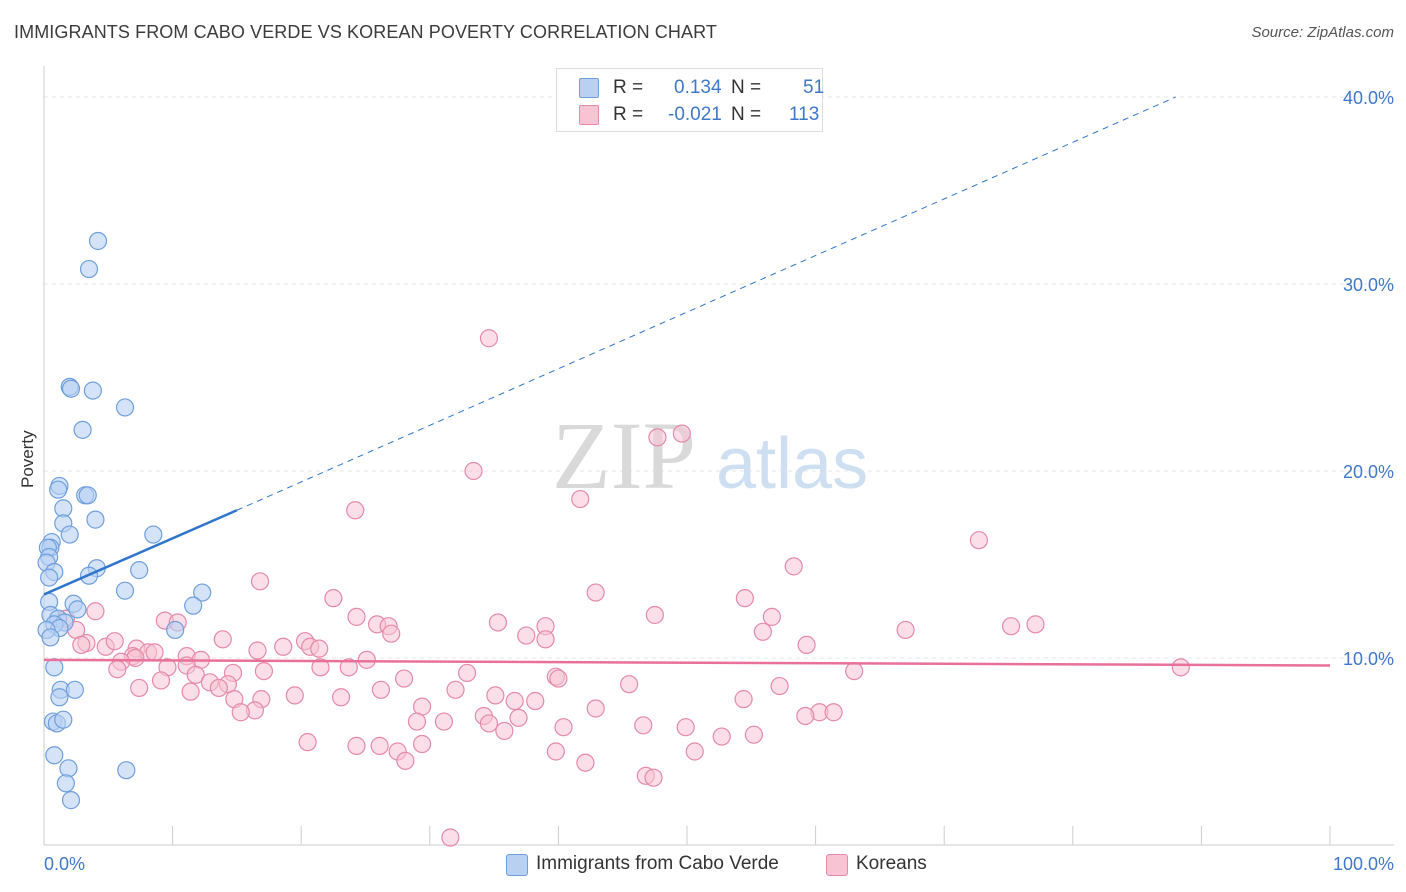 The height and width of the screenshot is (892, 1406). Describe the element at coordinates (124, 520) in the screenshot. I see `cabo-verde-points` at that location.